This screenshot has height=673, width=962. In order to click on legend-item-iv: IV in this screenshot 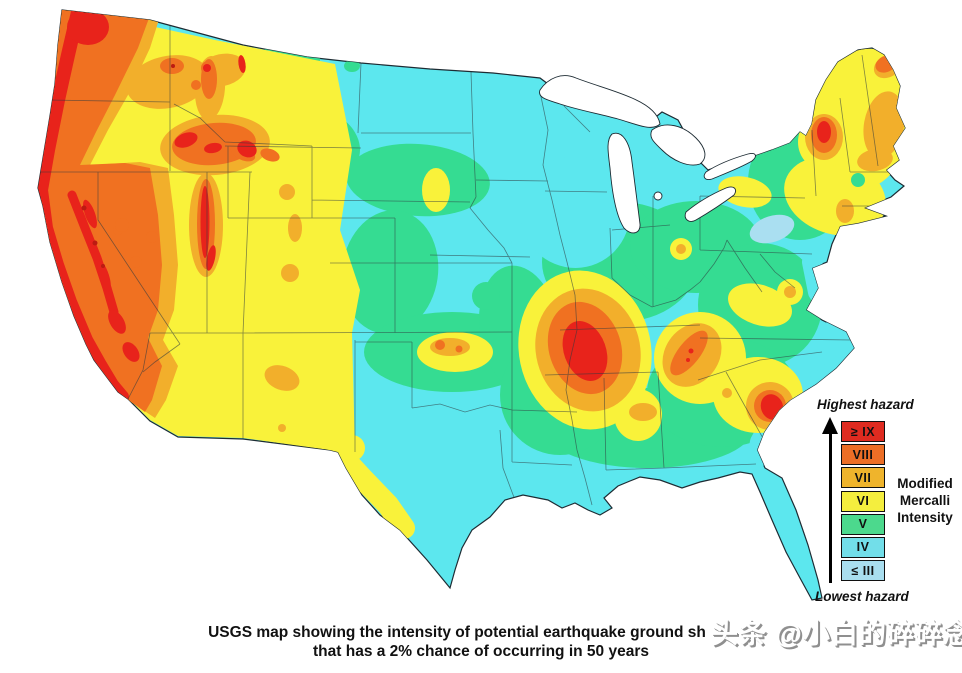, I will do `click(863, 547)`.